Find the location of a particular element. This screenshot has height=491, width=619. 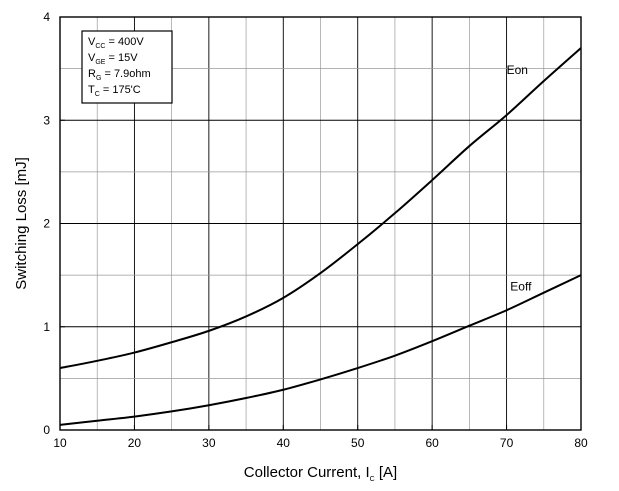

x-tick-label: 50 is located at coordinates (358, 443).